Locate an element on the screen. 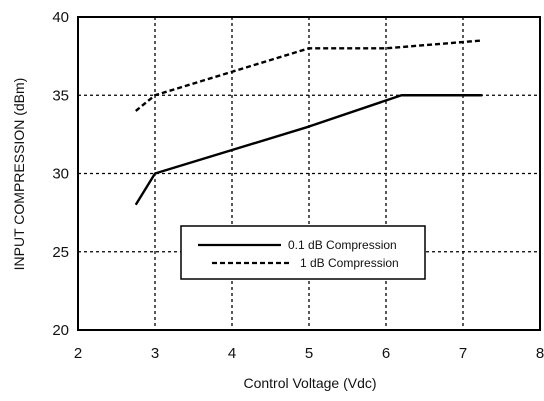  legend-label-0.1db: 0.1 dB Compression is located at coordinates (342, 245).